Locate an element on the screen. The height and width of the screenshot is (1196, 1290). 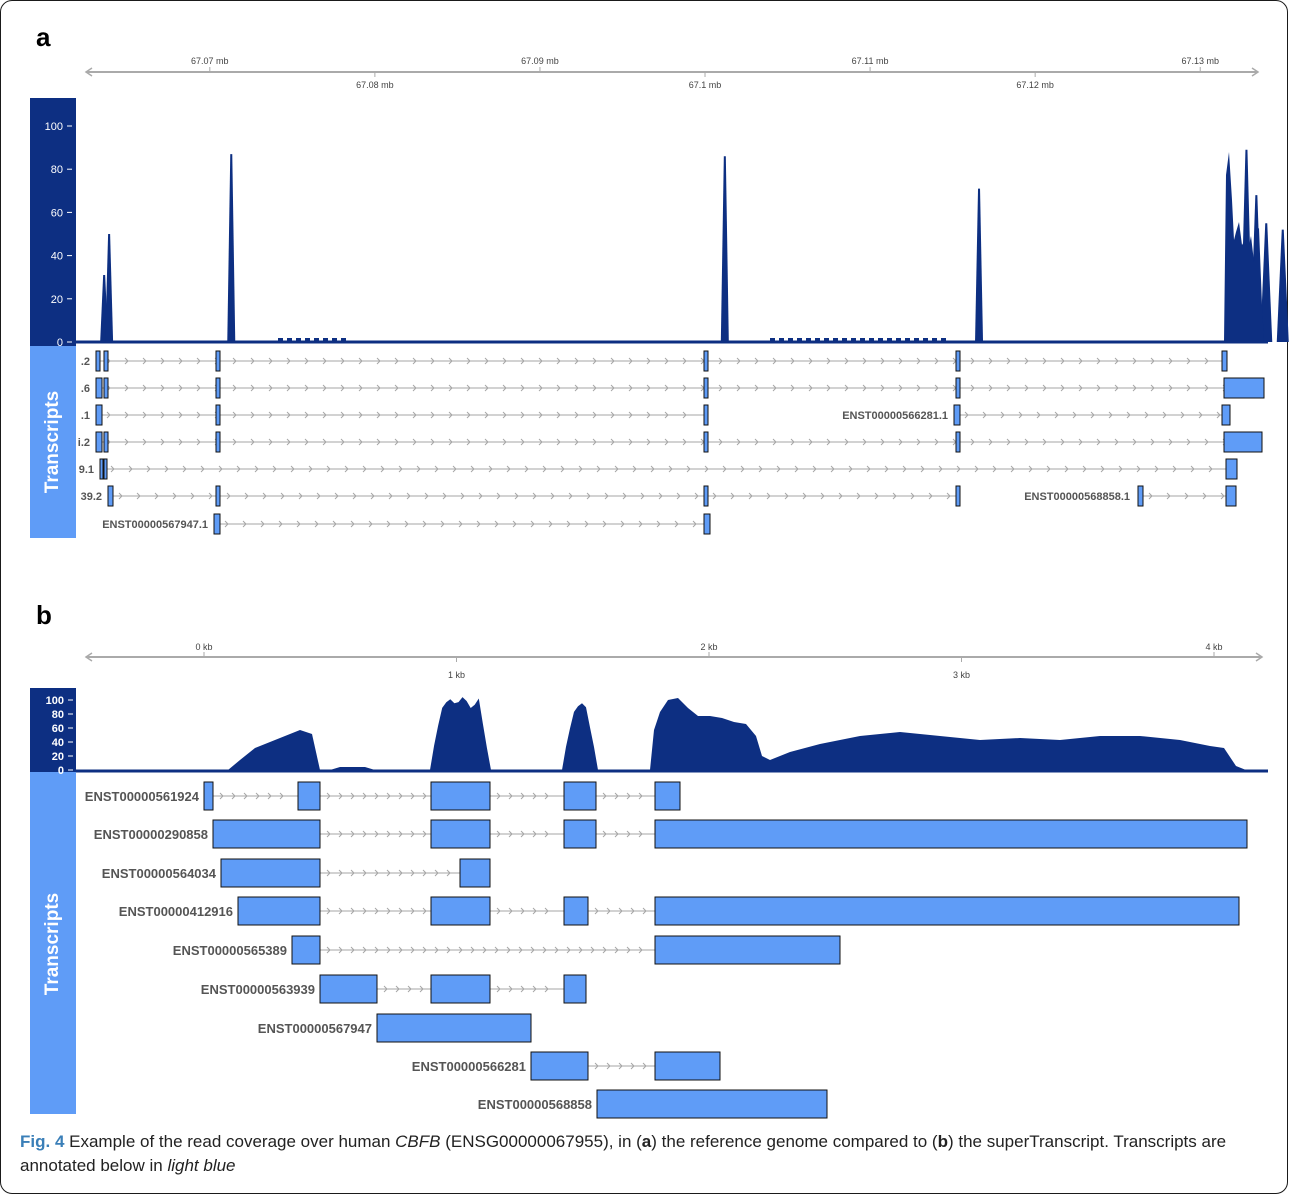
panel-b-transcript-row: ENST00000566281 is located at coordinates (566, 1066).